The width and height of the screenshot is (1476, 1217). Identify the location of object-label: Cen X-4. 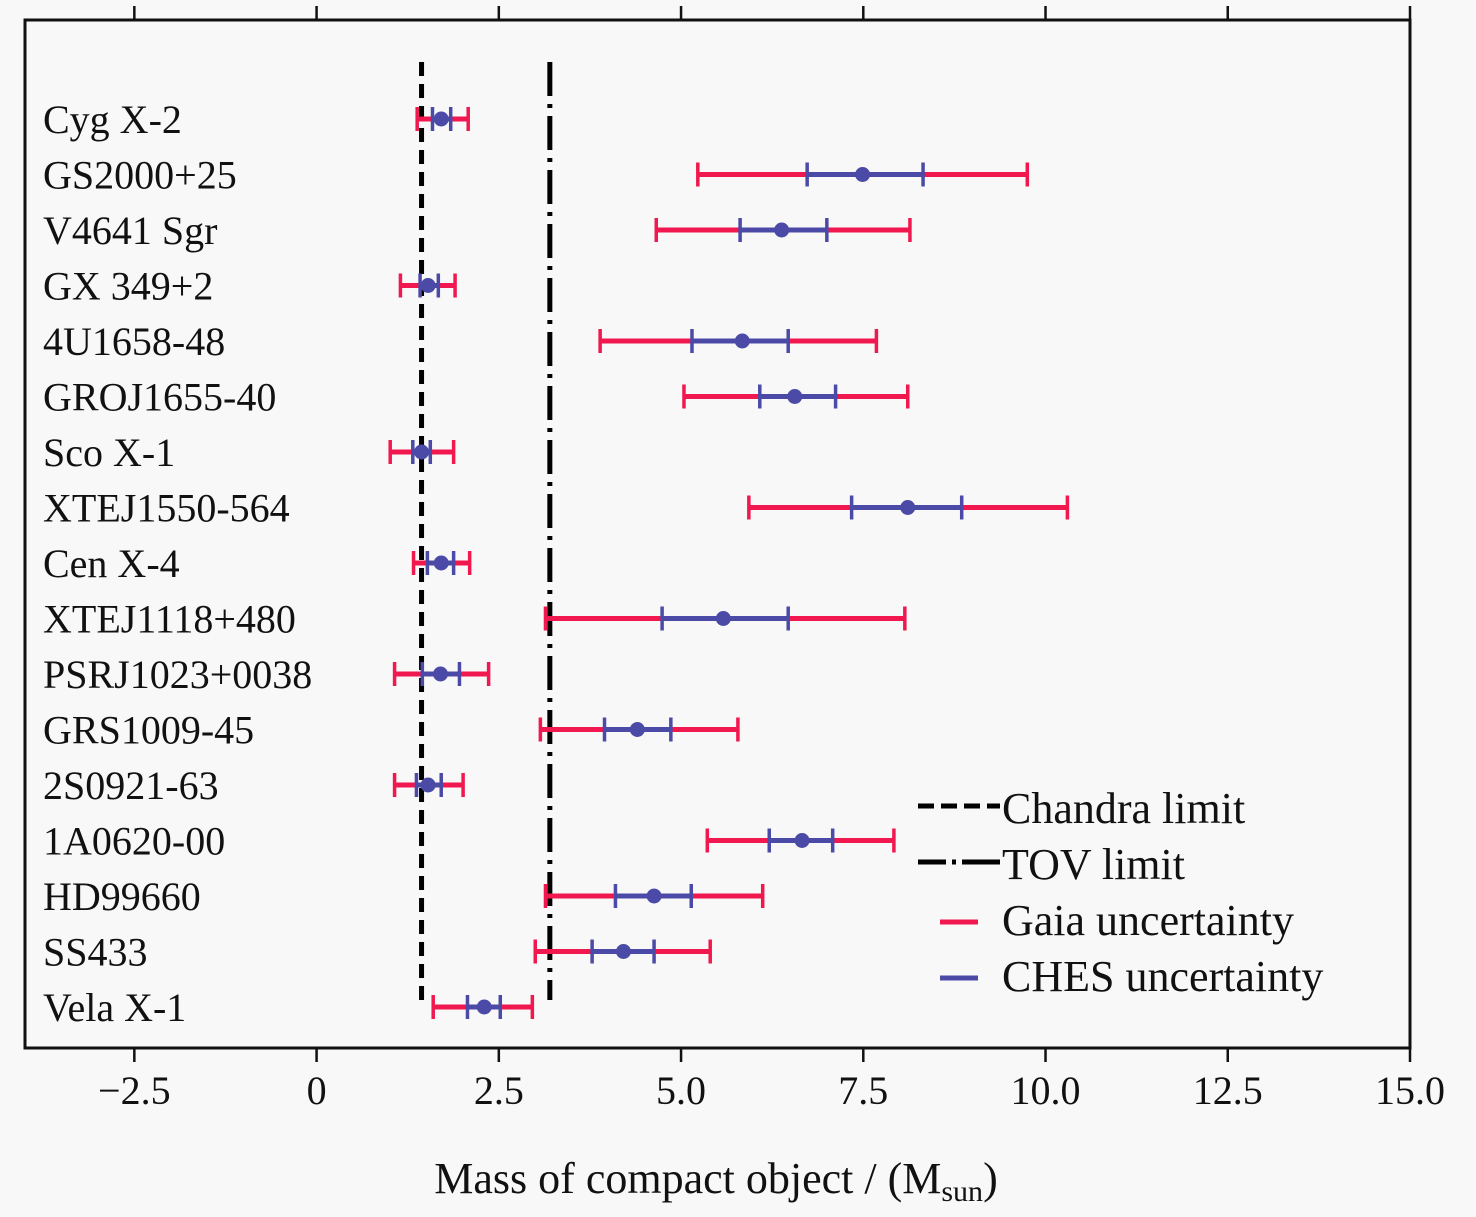
(111, 563).